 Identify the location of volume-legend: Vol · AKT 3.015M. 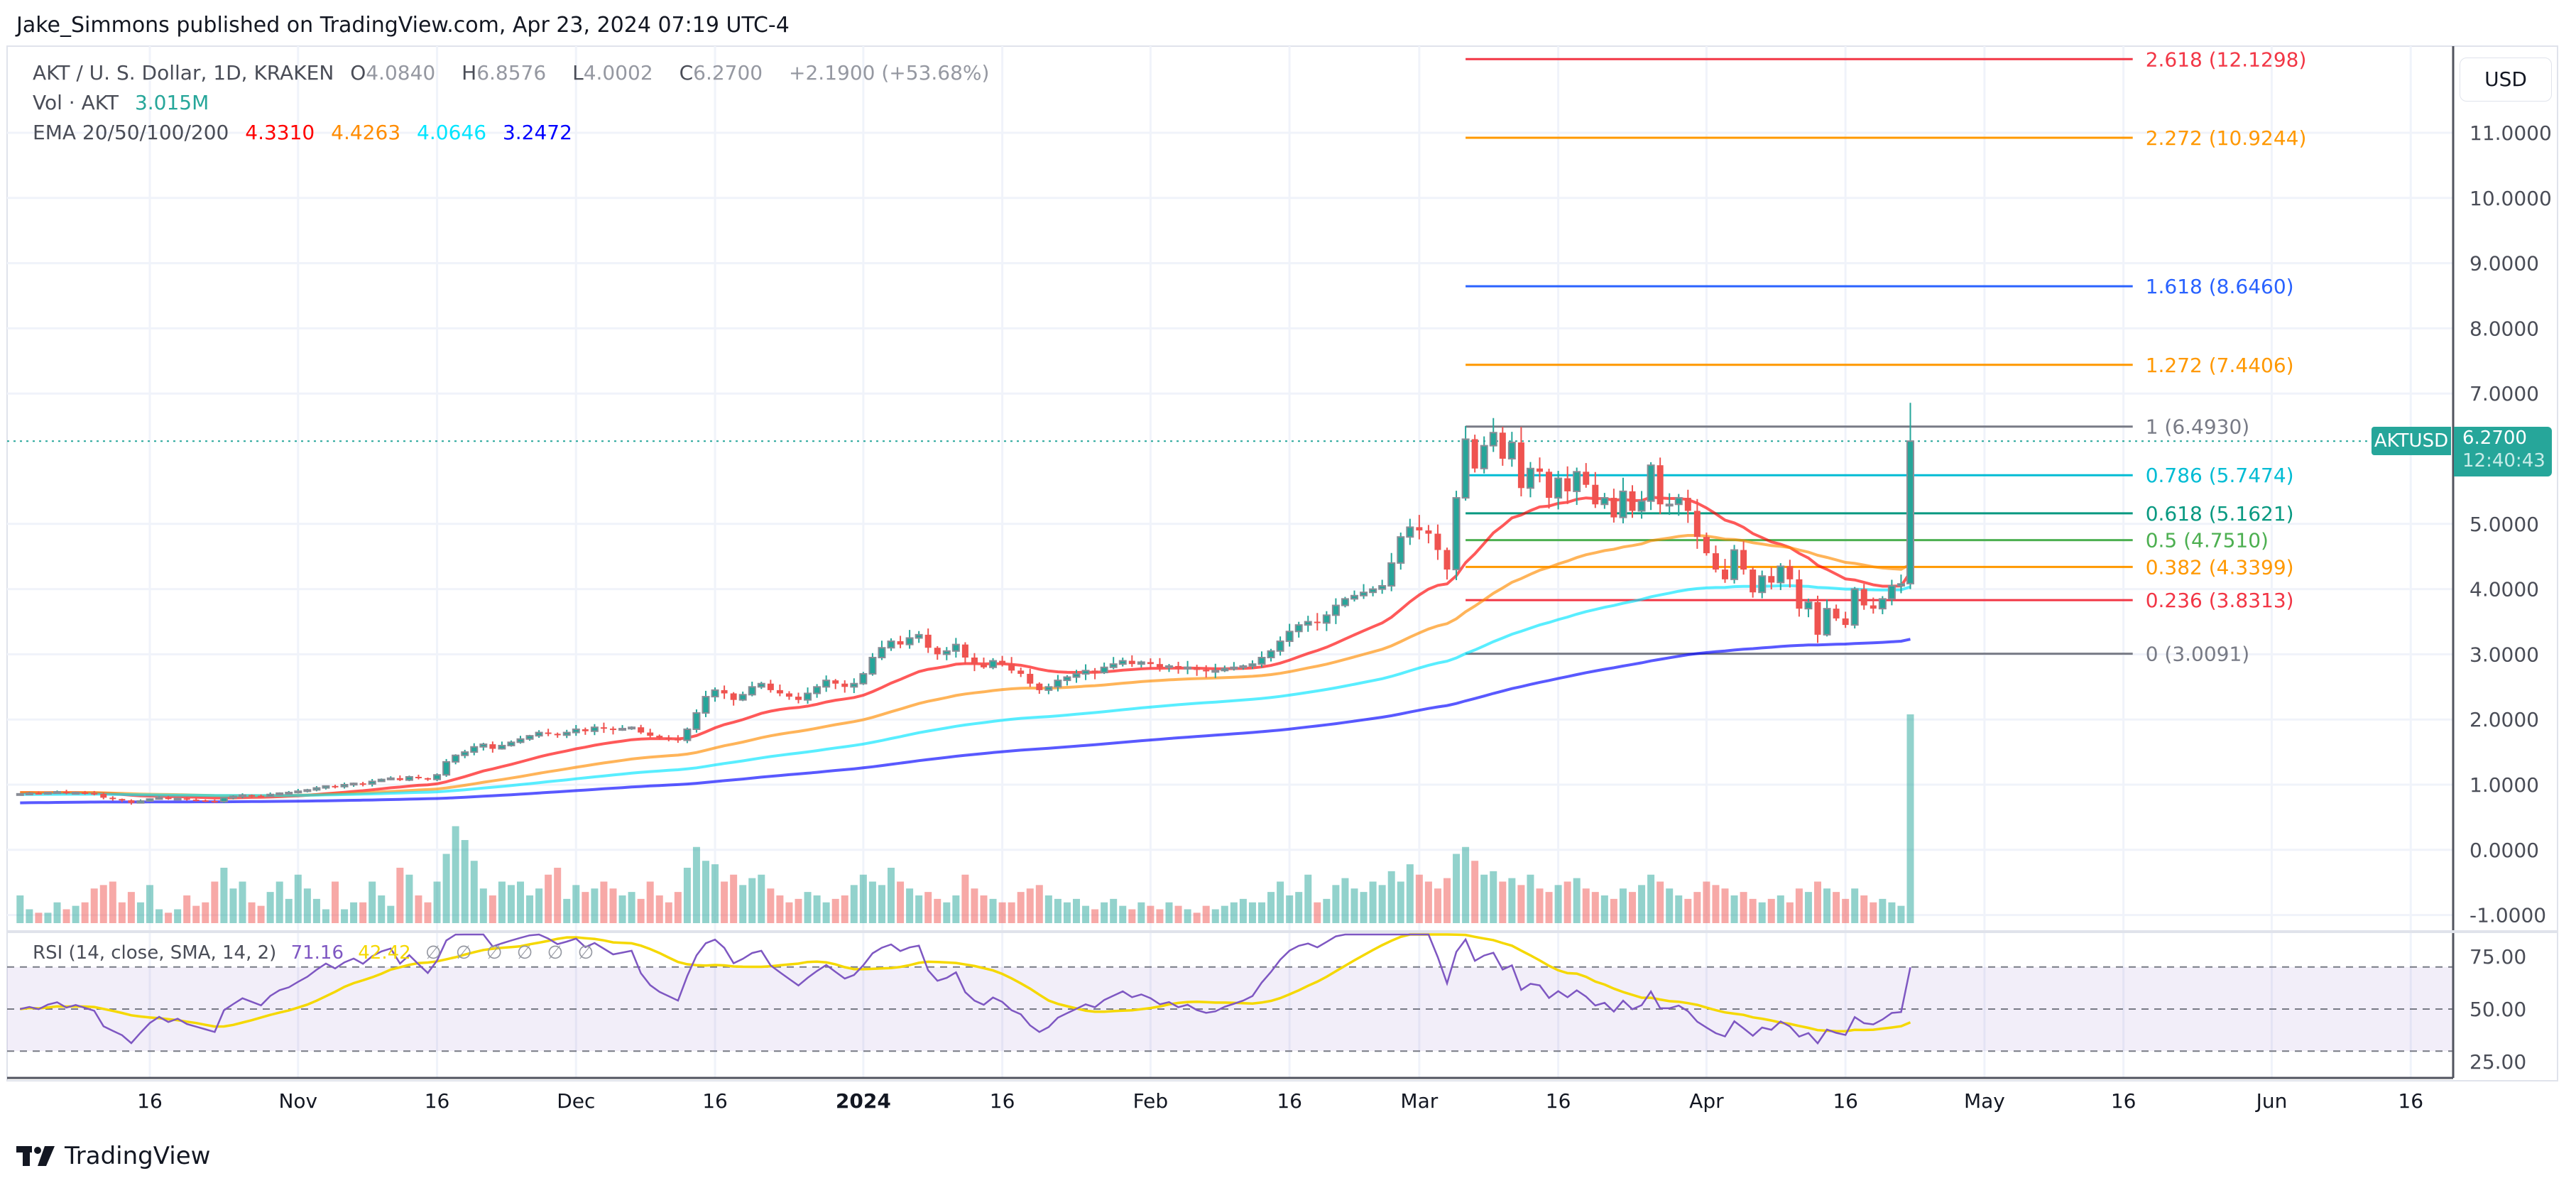
(126, 102).